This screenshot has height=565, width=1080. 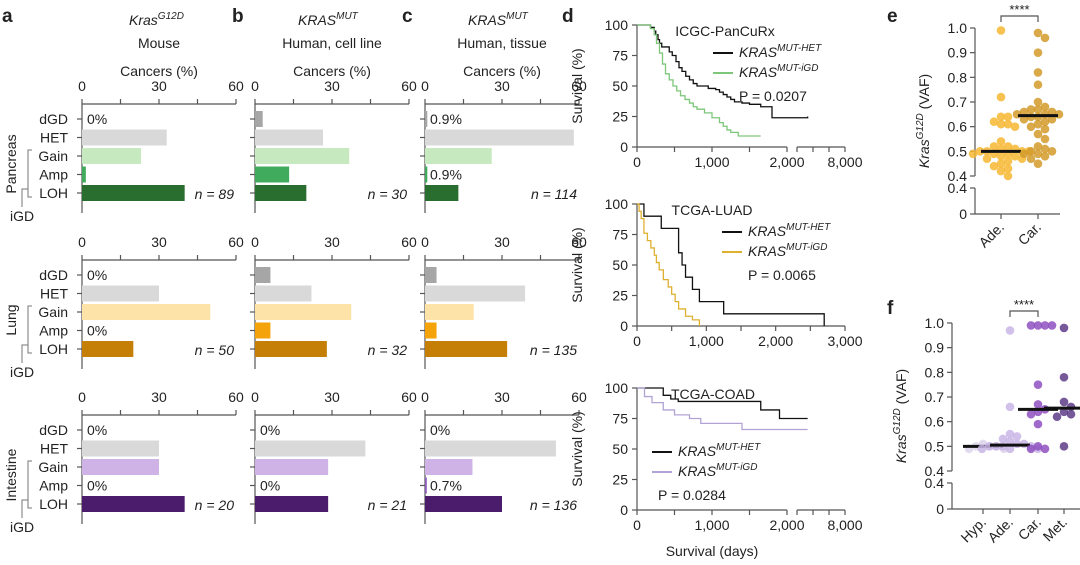 I want to click on km-plot-title: TCGA-LUAD, so click(x=712, y=210).